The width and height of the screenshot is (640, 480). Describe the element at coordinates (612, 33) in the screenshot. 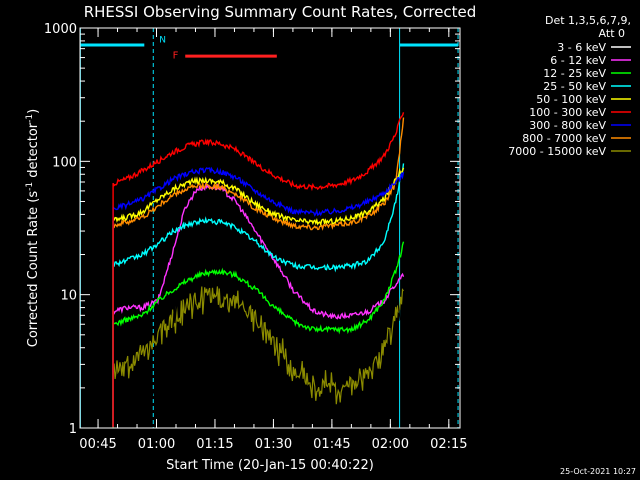

I see `legend-header-line-2: Att 0` at that location.